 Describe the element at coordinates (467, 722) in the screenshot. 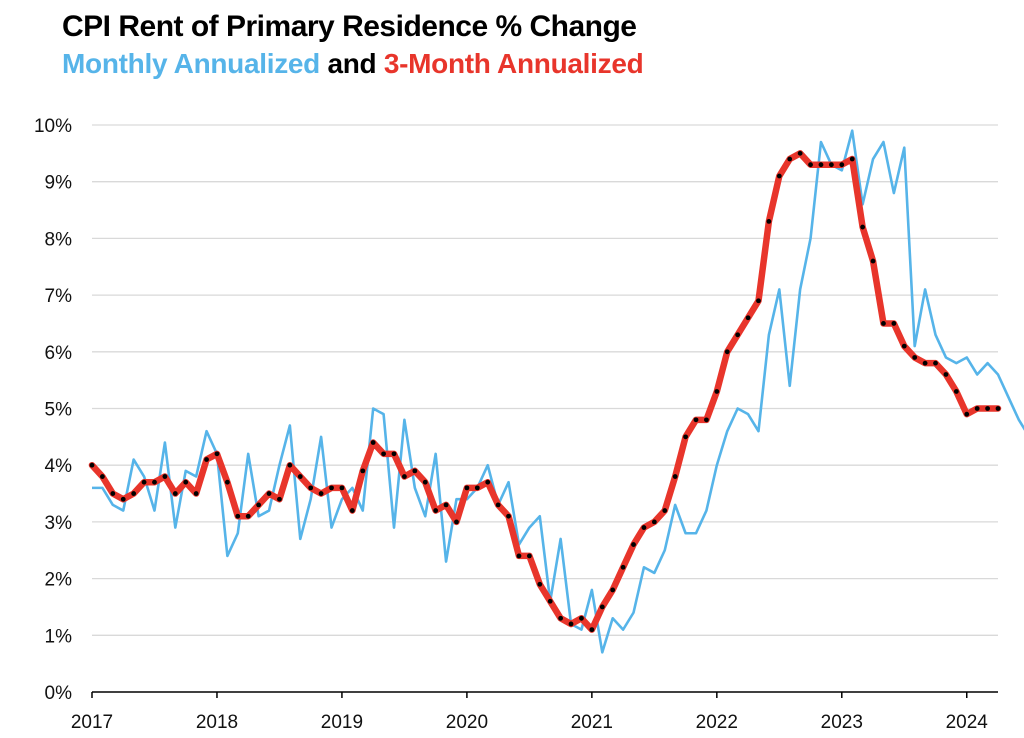

I see `x-tick-label: 2020` at that location.